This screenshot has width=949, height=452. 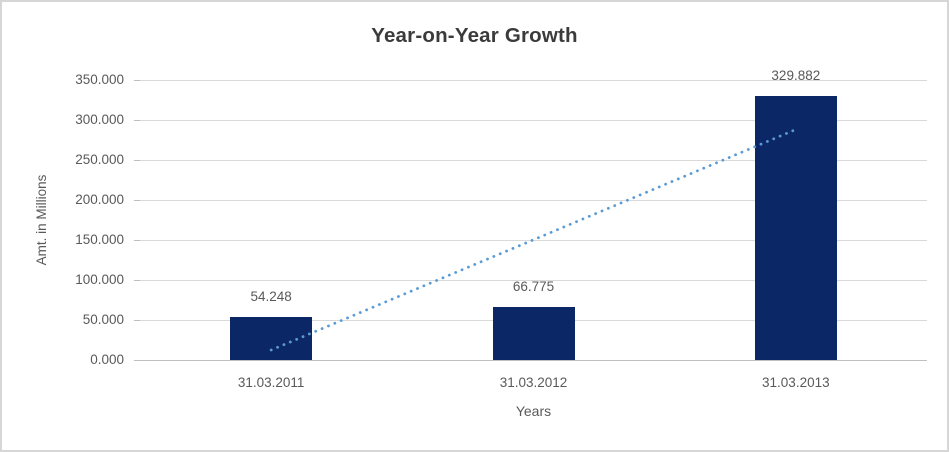 I want to click on y-tick-label: 150.000, so click(x=99, y=239).